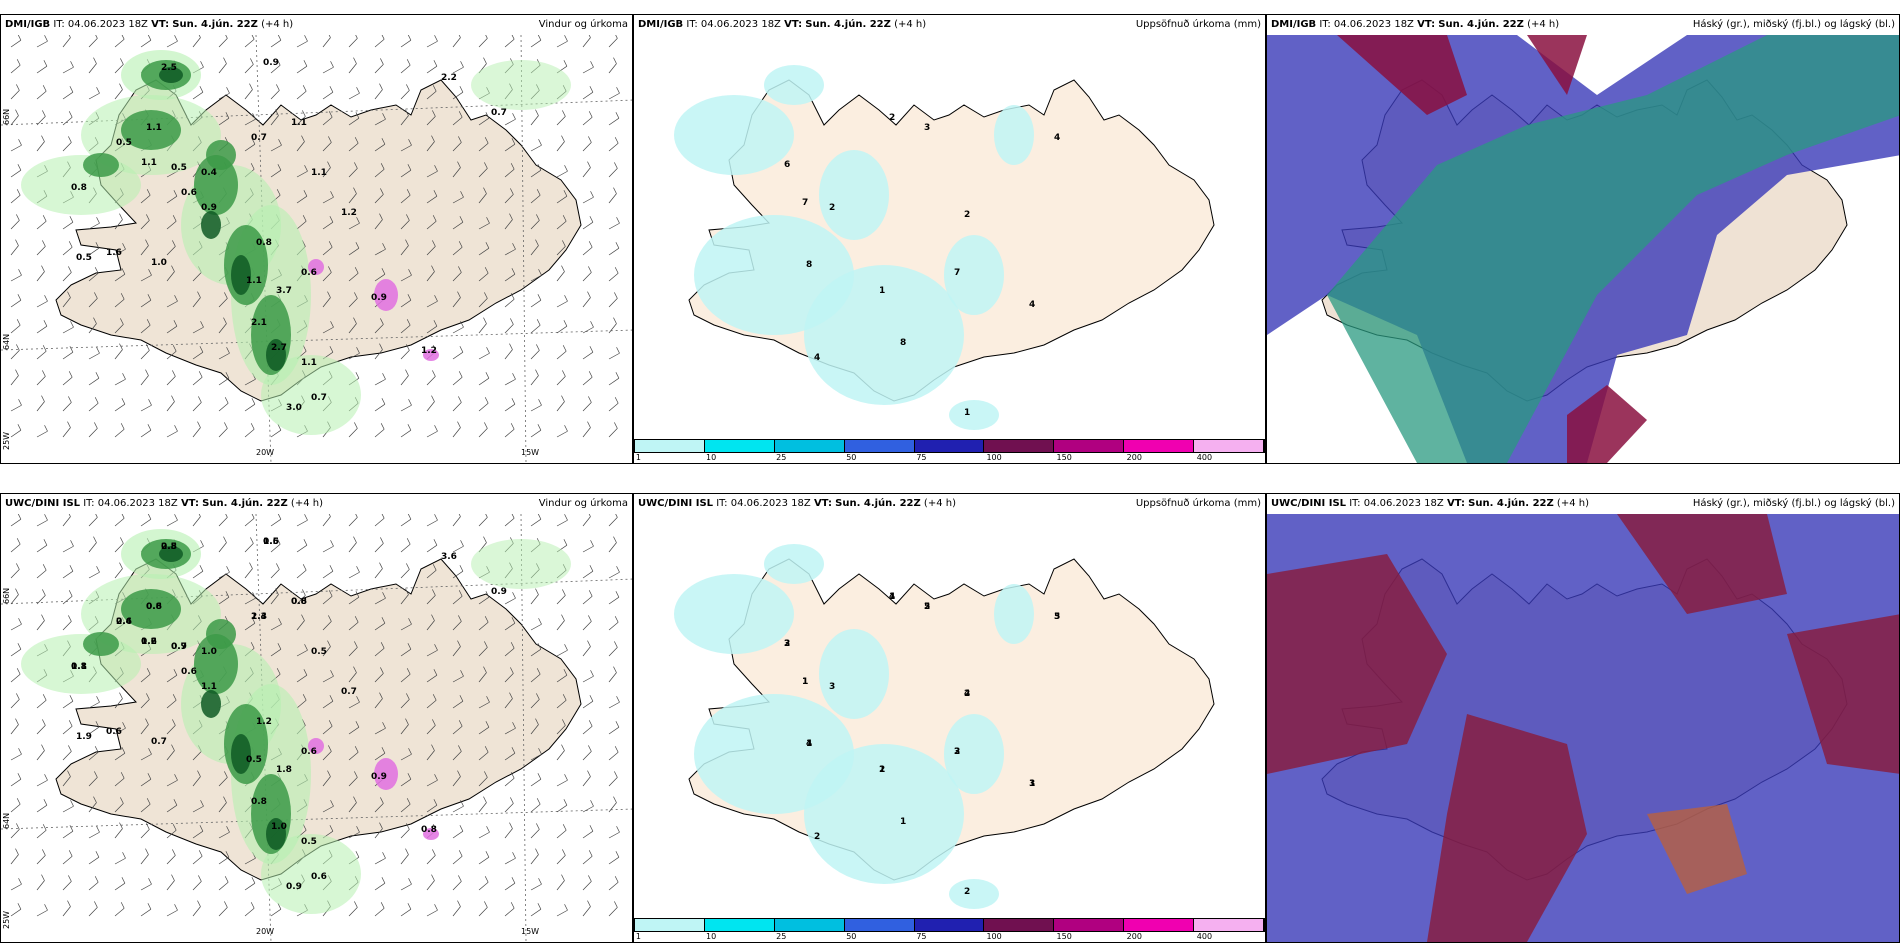 Image resolution: width=1900 pixels, height=950 pixels. Describe the element at coordinates (101, 165) in the screenshot. I see `precip-moderate` at that location.